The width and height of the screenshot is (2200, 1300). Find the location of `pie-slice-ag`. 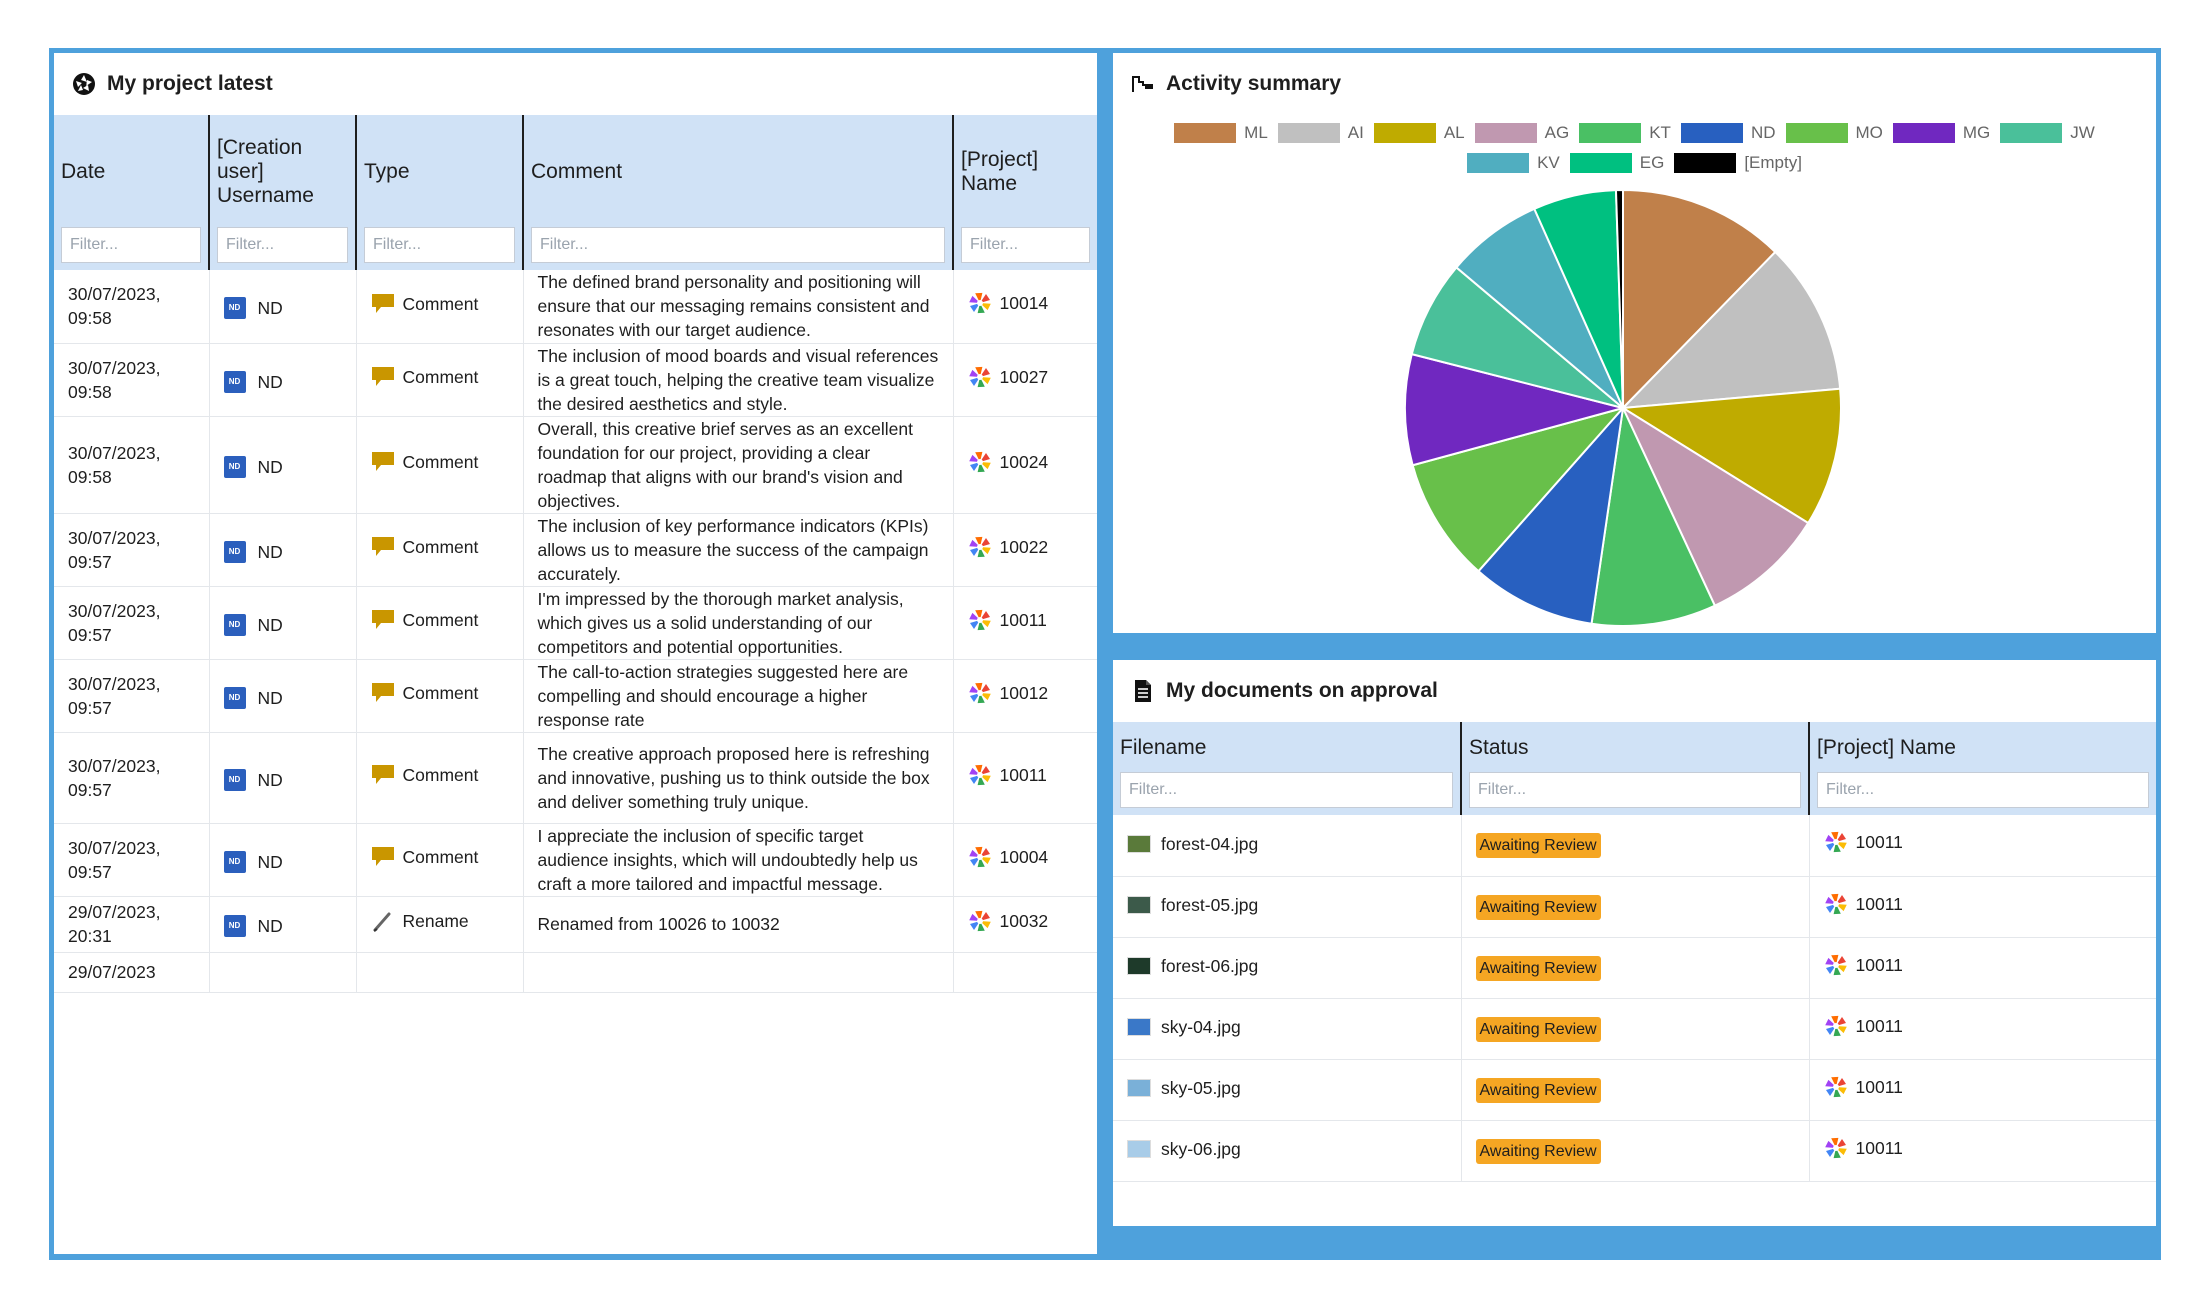

pie-slice-ag is located at coordinates (1715, 506).